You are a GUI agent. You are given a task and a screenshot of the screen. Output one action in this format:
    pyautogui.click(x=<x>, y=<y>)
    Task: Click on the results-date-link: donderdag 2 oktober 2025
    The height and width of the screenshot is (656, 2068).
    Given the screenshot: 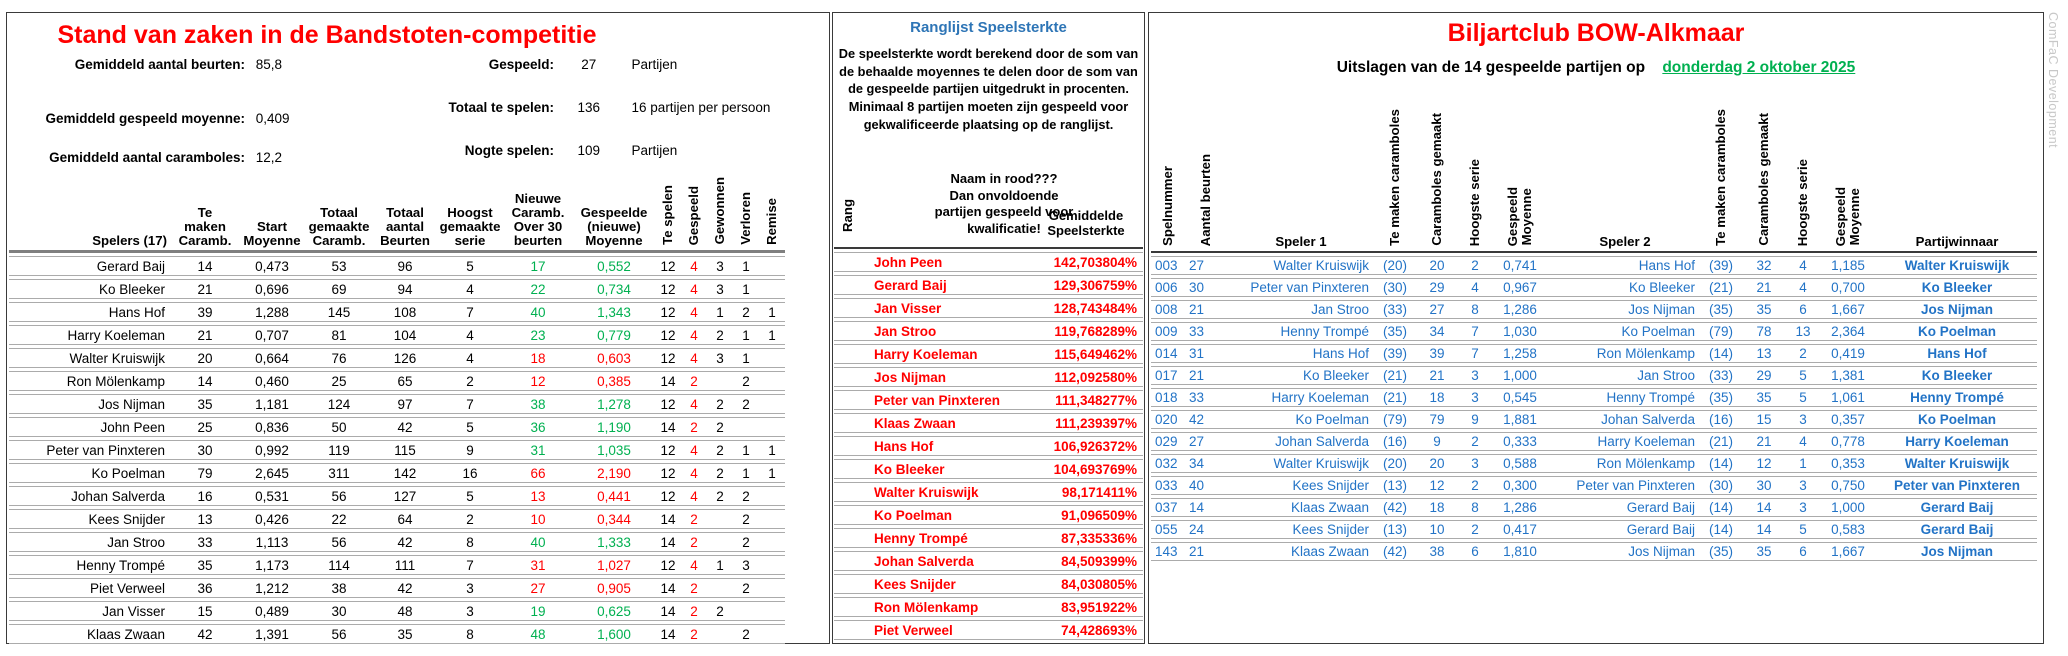 What is the action you would take?
    pyautogui.click(x=1759, y=67)
    